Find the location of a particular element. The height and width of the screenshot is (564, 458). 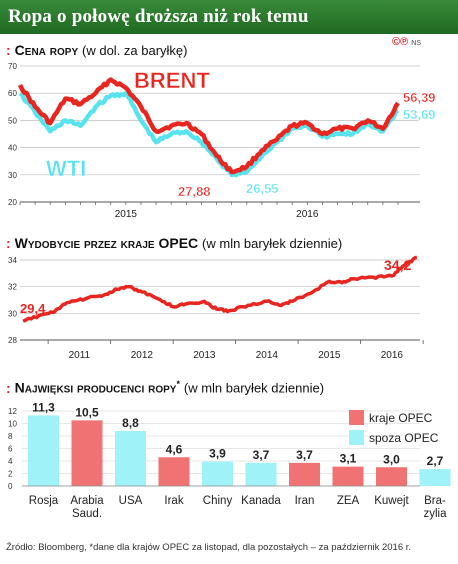

data-label: BRENT is located at coordinates (172, 80).